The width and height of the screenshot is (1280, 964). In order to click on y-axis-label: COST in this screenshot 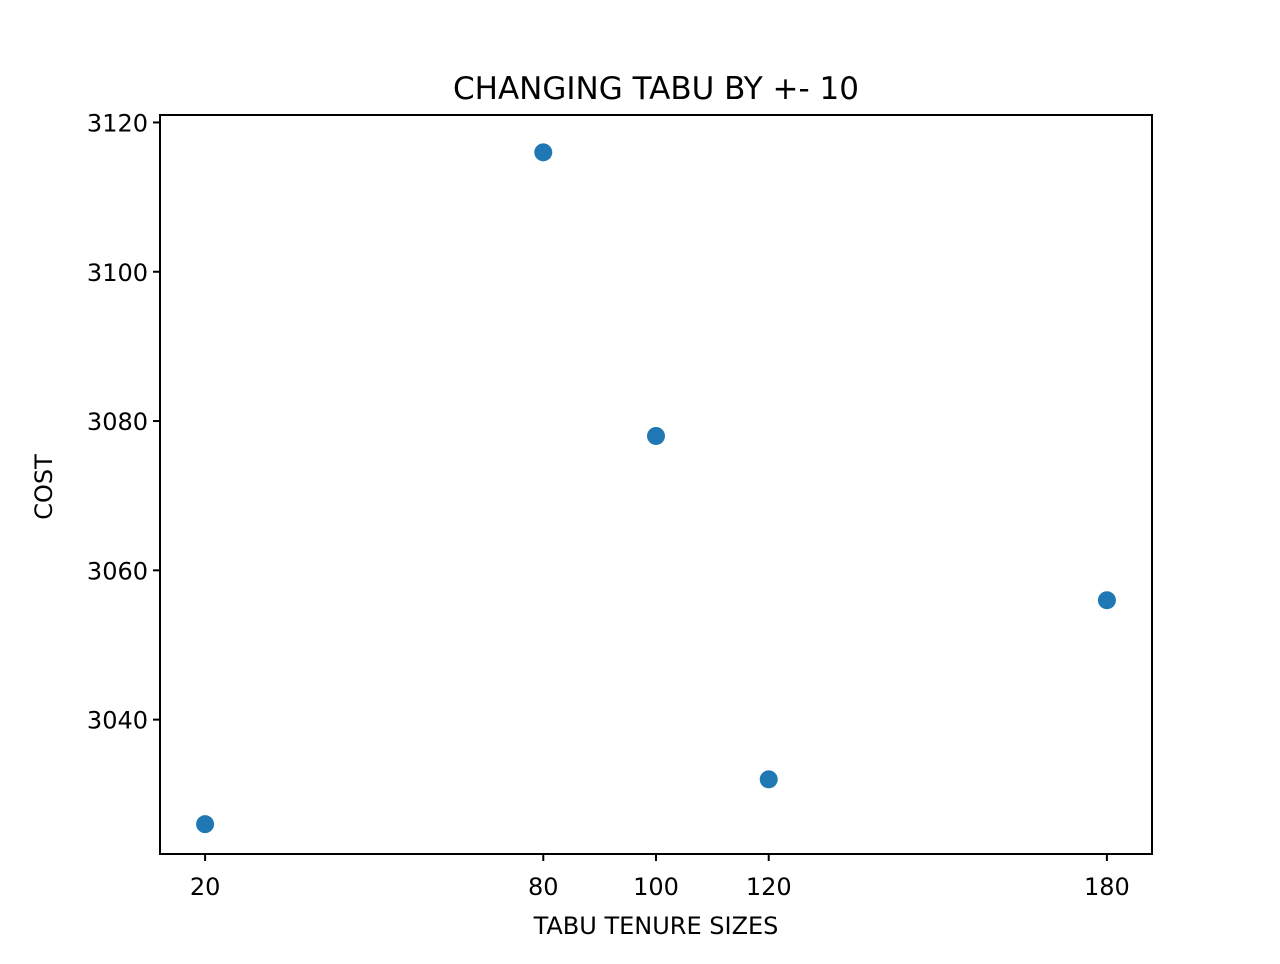, I will do `click(44, 487)`.